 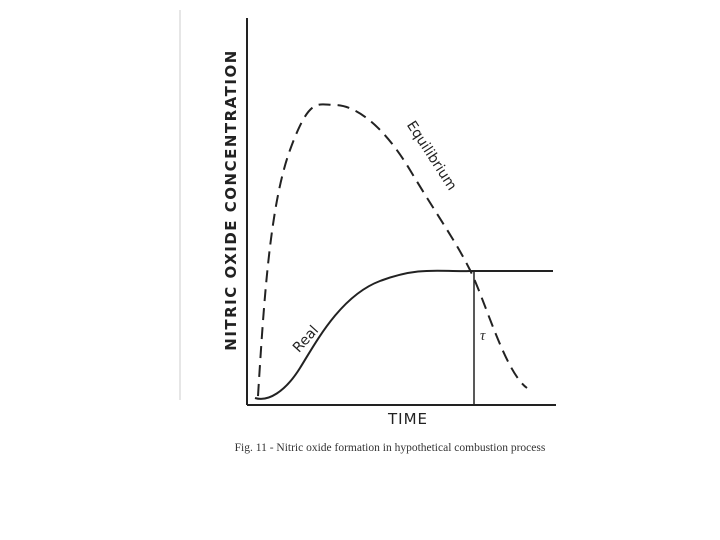 What do you see at coordinates (403, 334) in the screenshot?
I see `real-curve` at bounding box center [403, 334].